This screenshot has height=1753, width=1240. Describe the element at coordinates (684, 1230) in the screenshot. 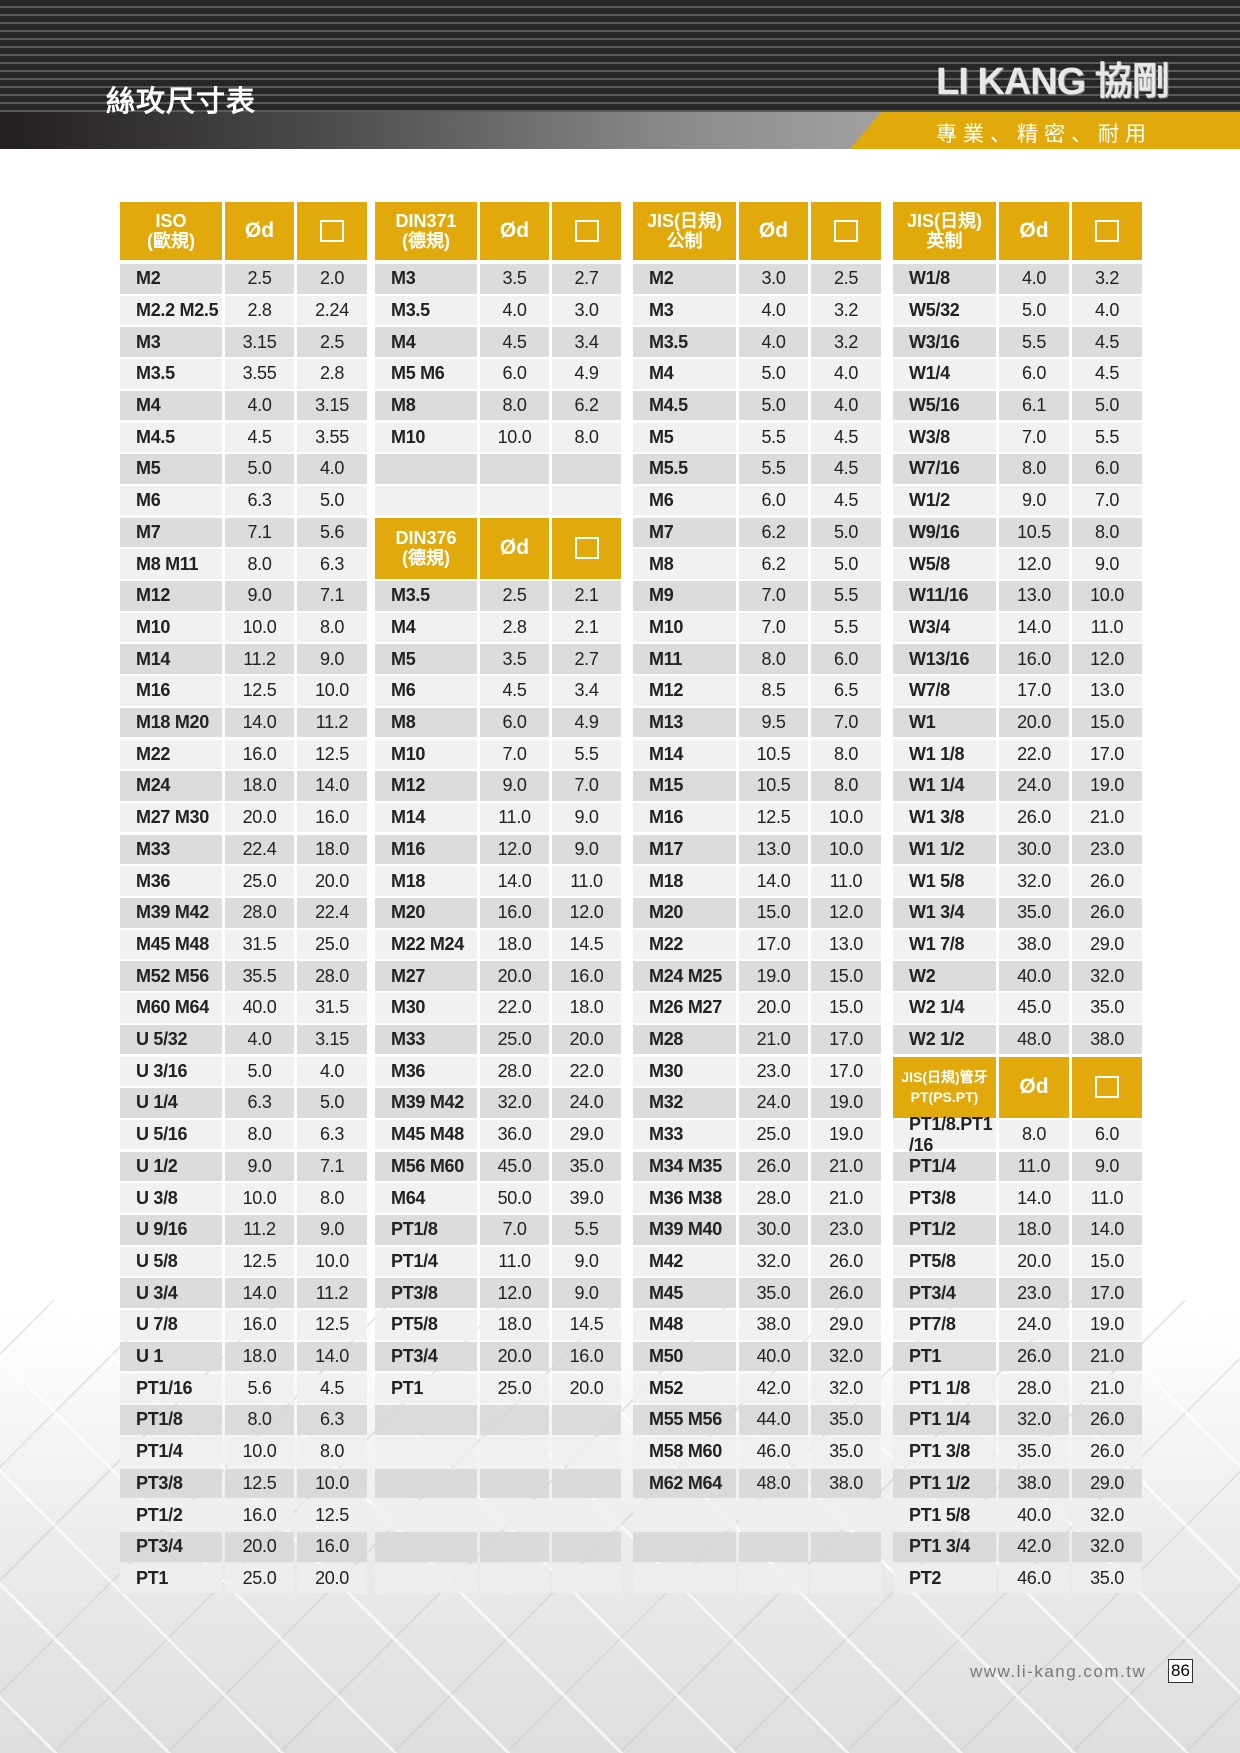

I see `thread-size: M39 M40` at that location.